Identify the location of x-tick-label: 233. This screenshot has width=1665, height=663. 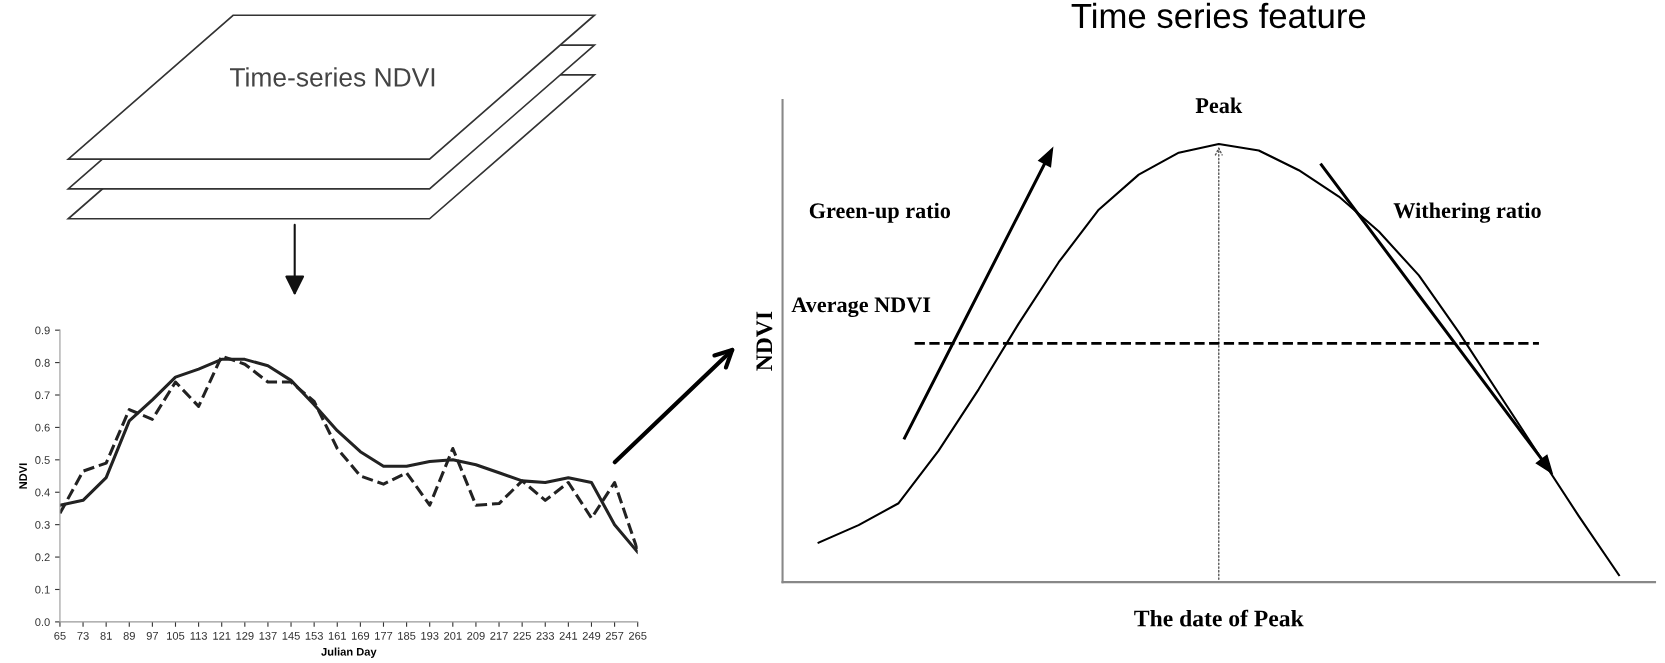
(545, 635).